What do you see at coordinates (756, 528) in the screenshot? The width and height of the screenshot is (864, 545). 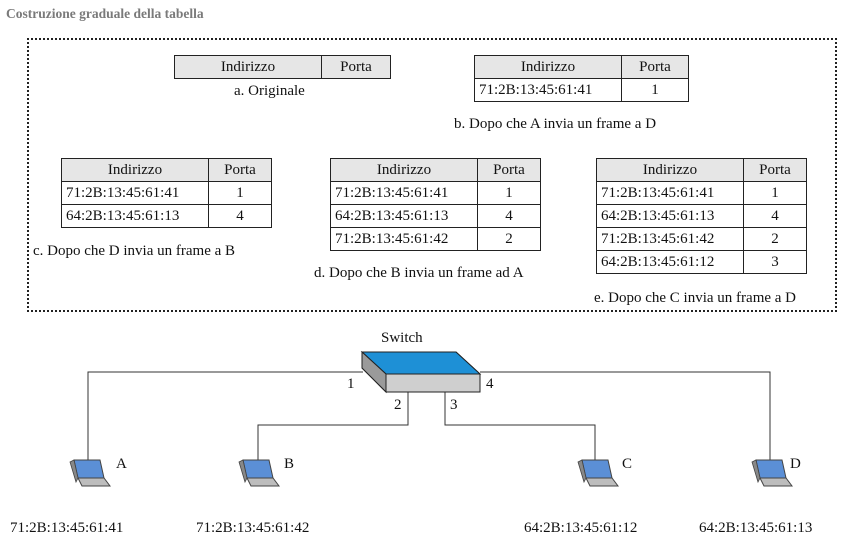 I see `host-mac-d: 64:2B:13:45:61:13` at bounding box center [756, 528].